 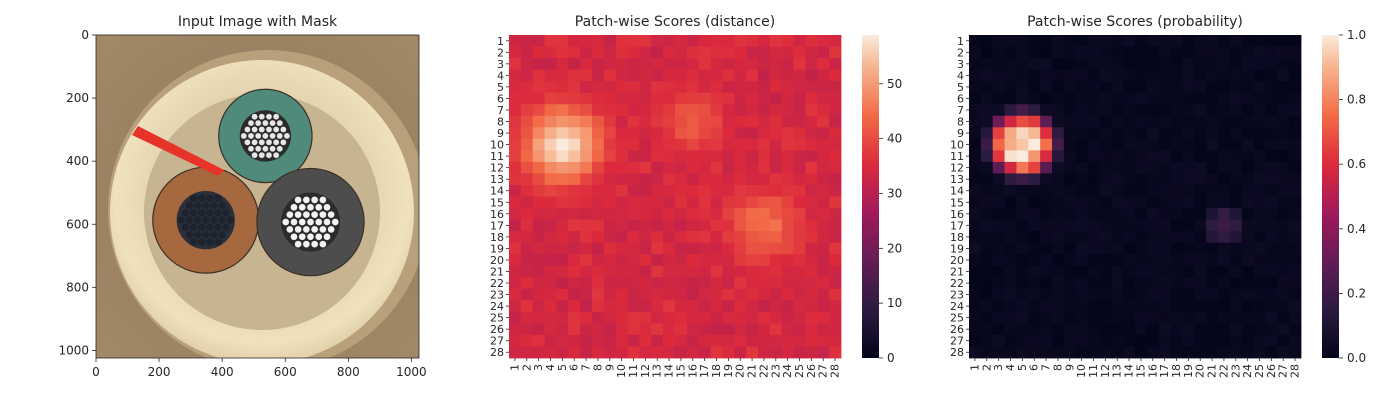 What do you see at coordinates (680, 371) in the screenshot?
I see `x-tick-label: 15` at bounding box center [680, 371].